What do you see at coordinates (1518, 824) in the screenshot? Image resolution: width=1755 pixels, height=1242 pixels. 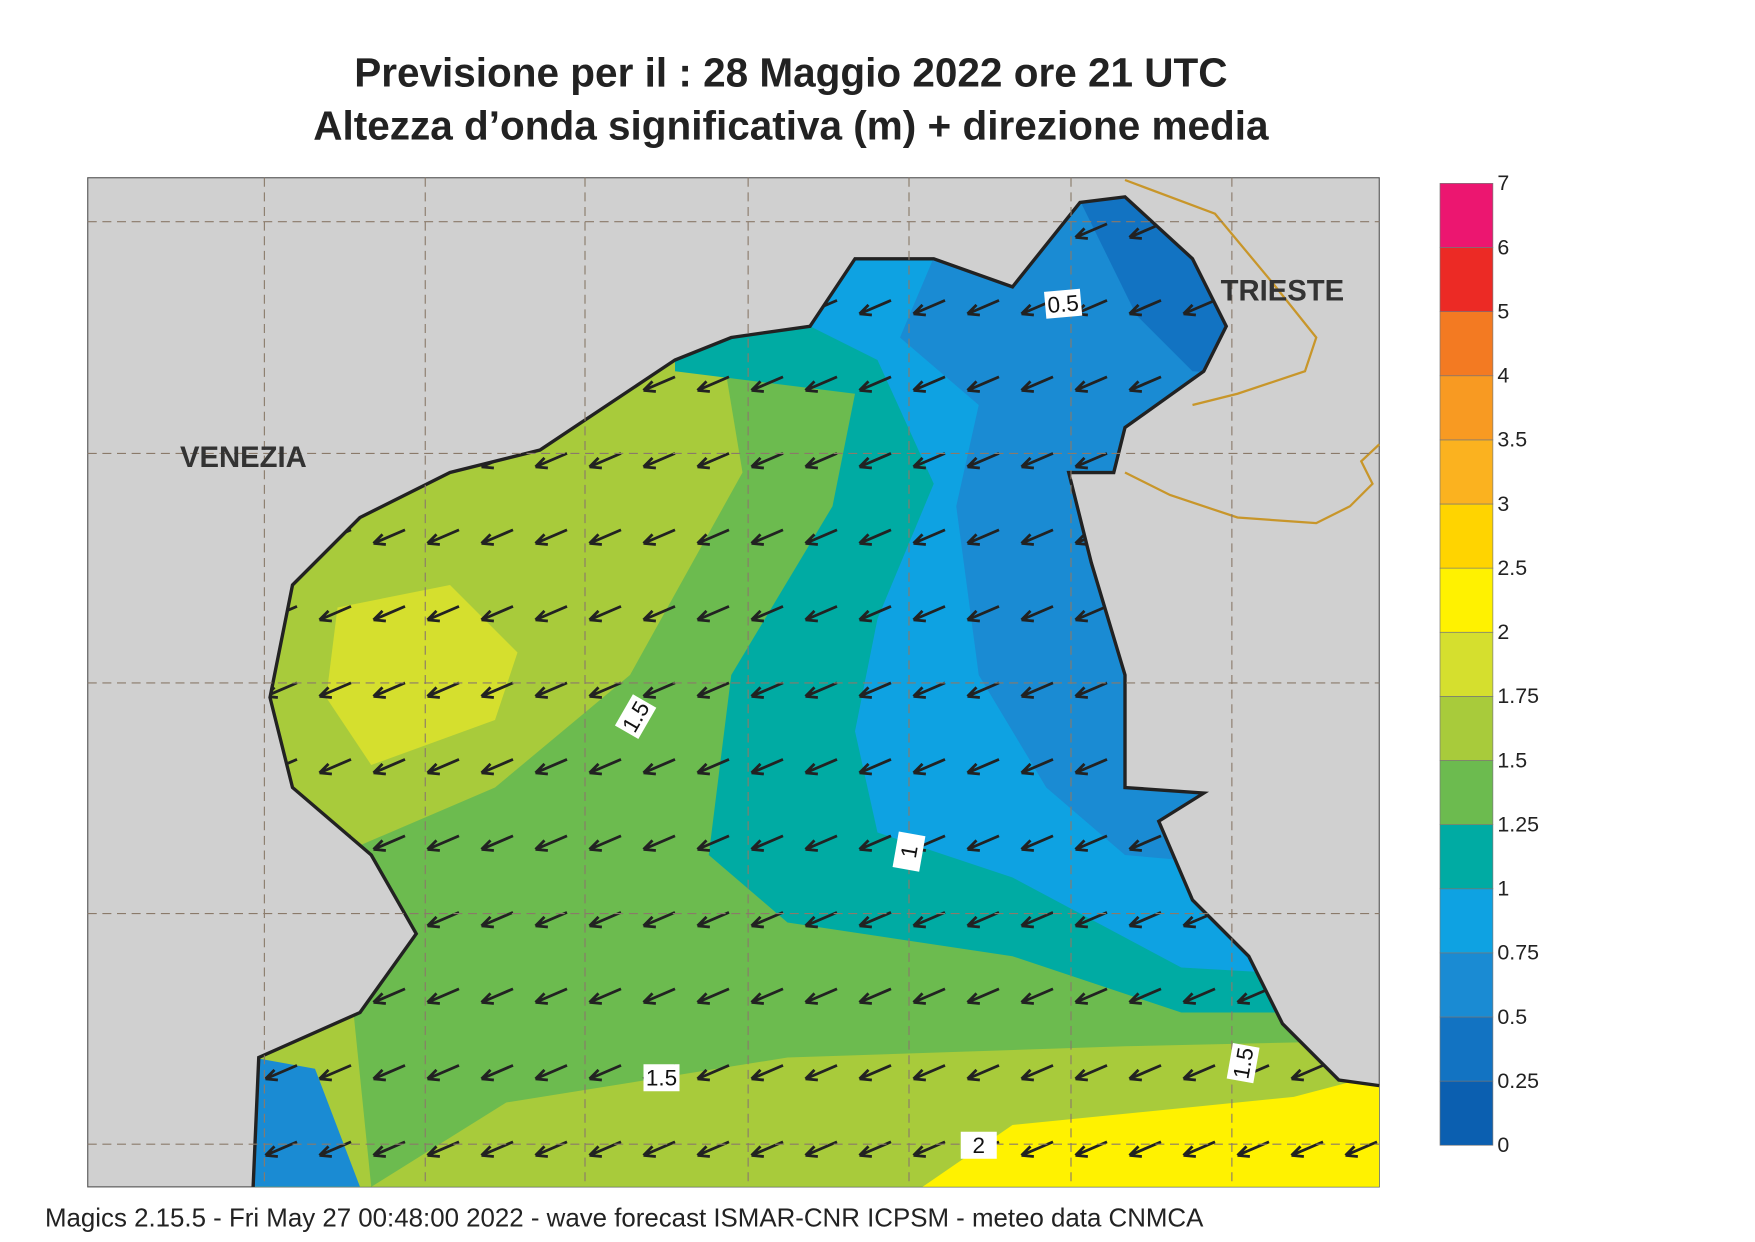 I see `colorbar-label: 1.25` at bounding box center [1518, 824].